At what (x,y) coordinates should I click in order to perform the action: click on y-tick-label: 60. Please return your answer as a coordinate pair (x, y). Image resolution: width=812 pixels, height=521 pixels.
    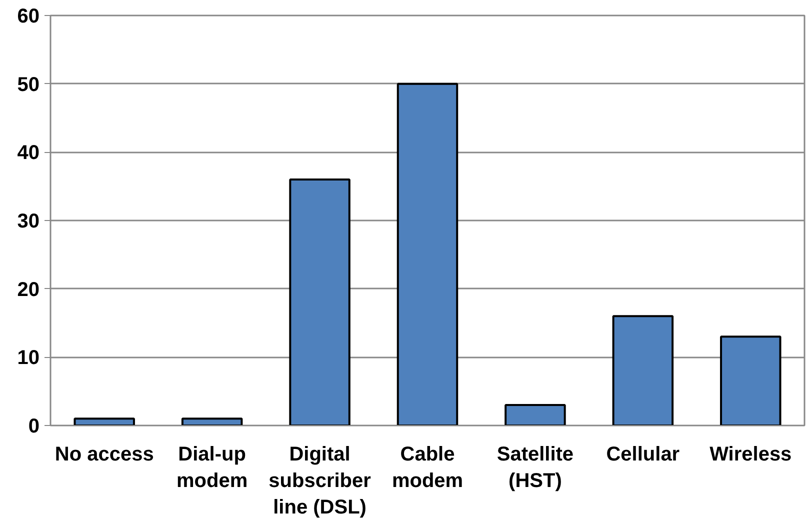
    Looking at the image, I should click on (28, 17).